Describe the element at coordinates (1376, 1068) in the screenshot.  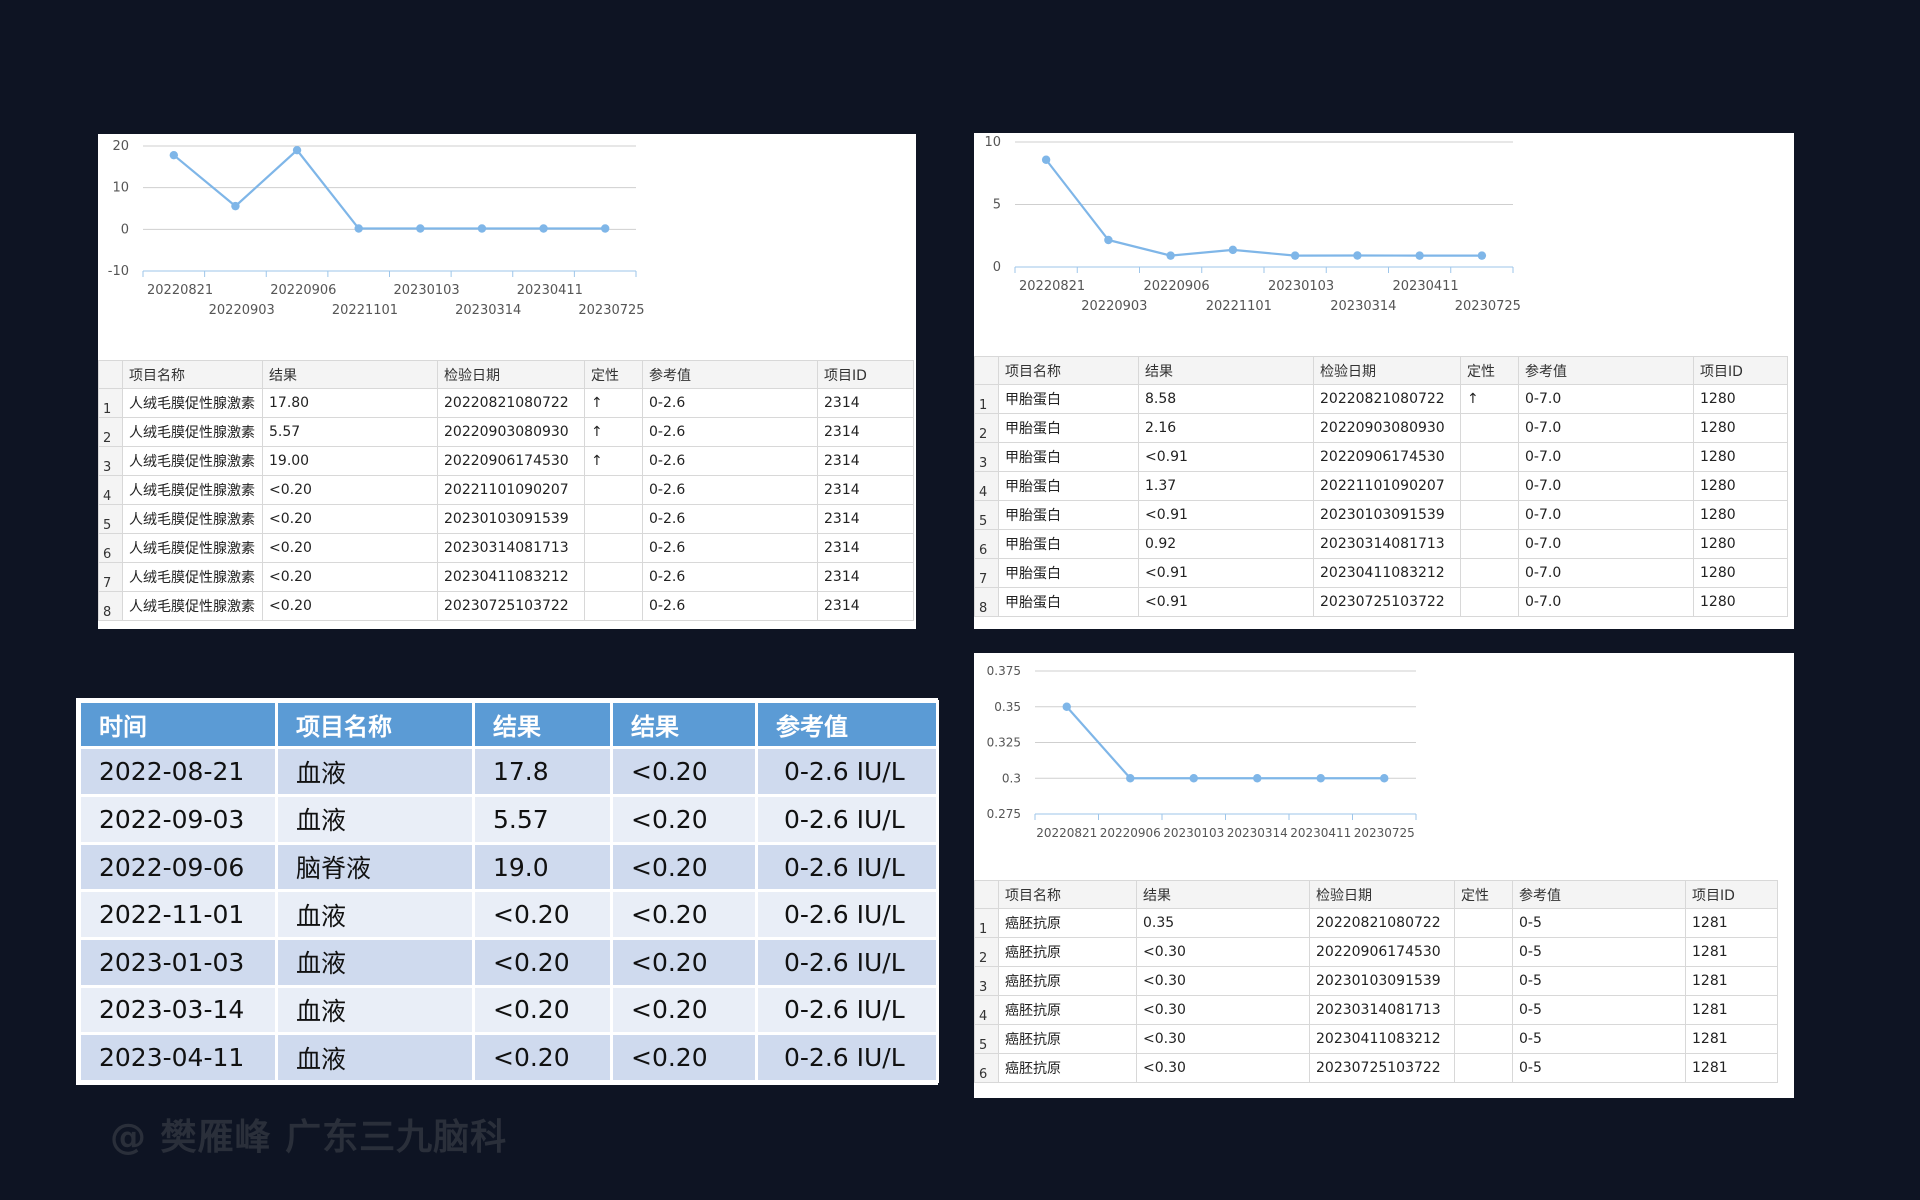
I see `table-row: 6 癌胚抗原 <0.30 20230725103722 0-5 1281` at that location.